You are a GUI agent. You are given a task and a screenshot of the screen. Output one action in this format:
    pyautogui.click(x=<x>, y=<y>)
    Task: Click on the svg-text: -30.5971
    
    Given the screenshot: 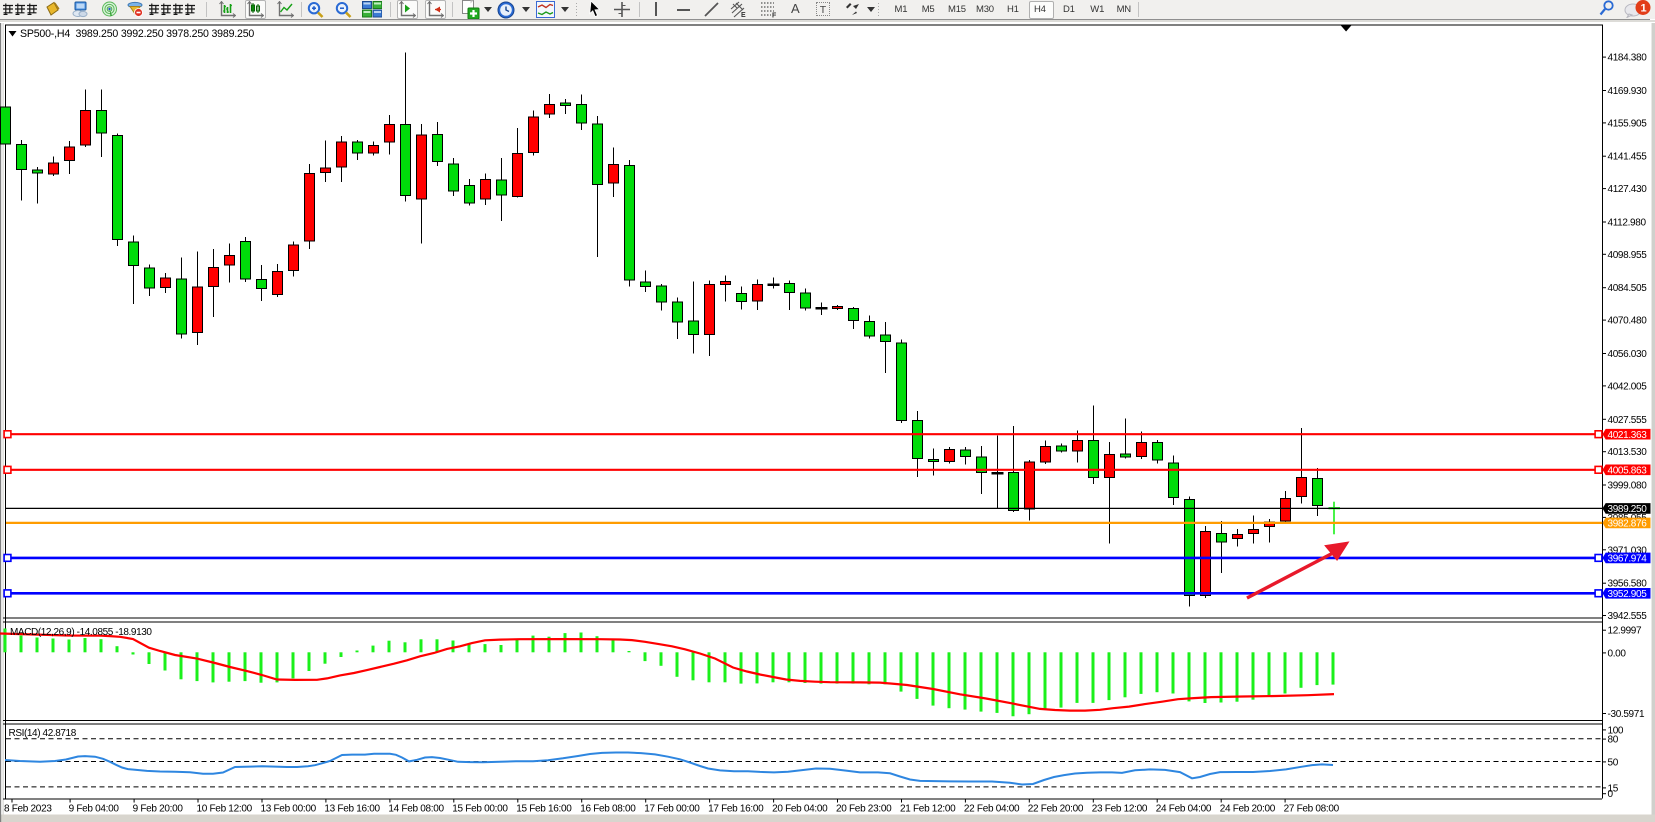 What is the action you would take?
    pyautogui.click(x=1626, y=714)
    